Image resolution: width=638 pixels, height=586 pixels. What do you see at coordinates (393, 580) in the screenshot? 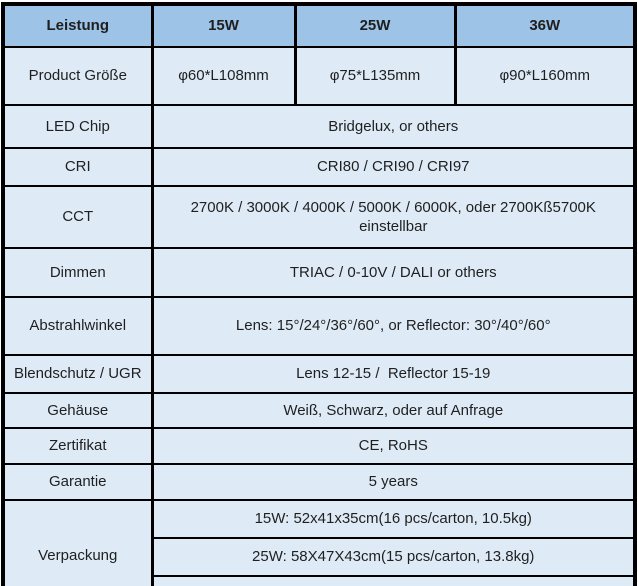
I see `packaging-value-36w: 36W: 57X48X37cm(12 pcs/carton, 13.2kg)` at bounding box center [393, 580].